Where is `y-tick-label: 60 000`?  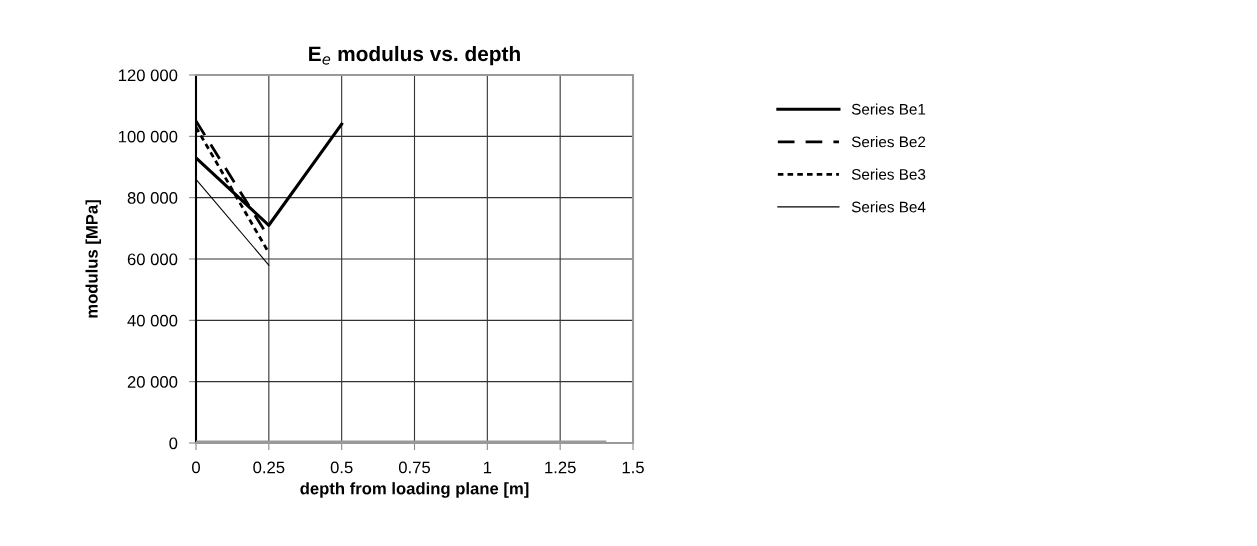 y-tick-label: 60 000 is located at coordinates (152, 259).